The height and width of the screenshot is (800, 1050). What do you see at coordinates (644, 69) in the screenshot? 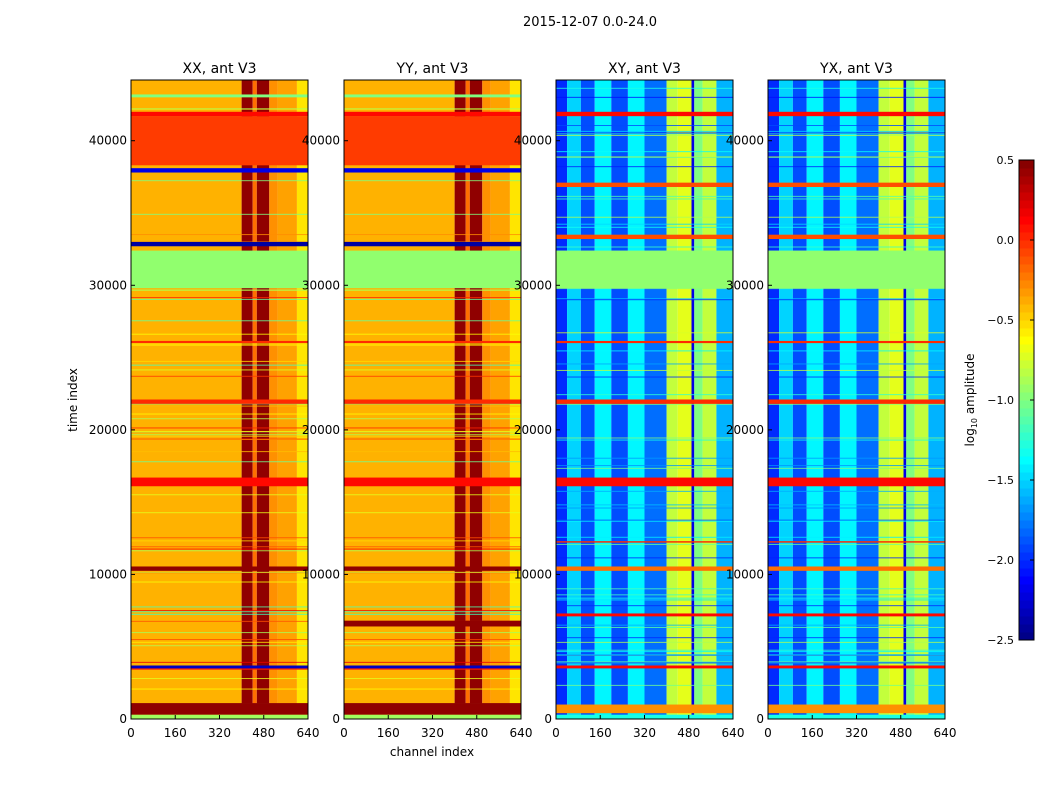
I see `panel-title: XY, ant V3` at bounding box center [644, 69].